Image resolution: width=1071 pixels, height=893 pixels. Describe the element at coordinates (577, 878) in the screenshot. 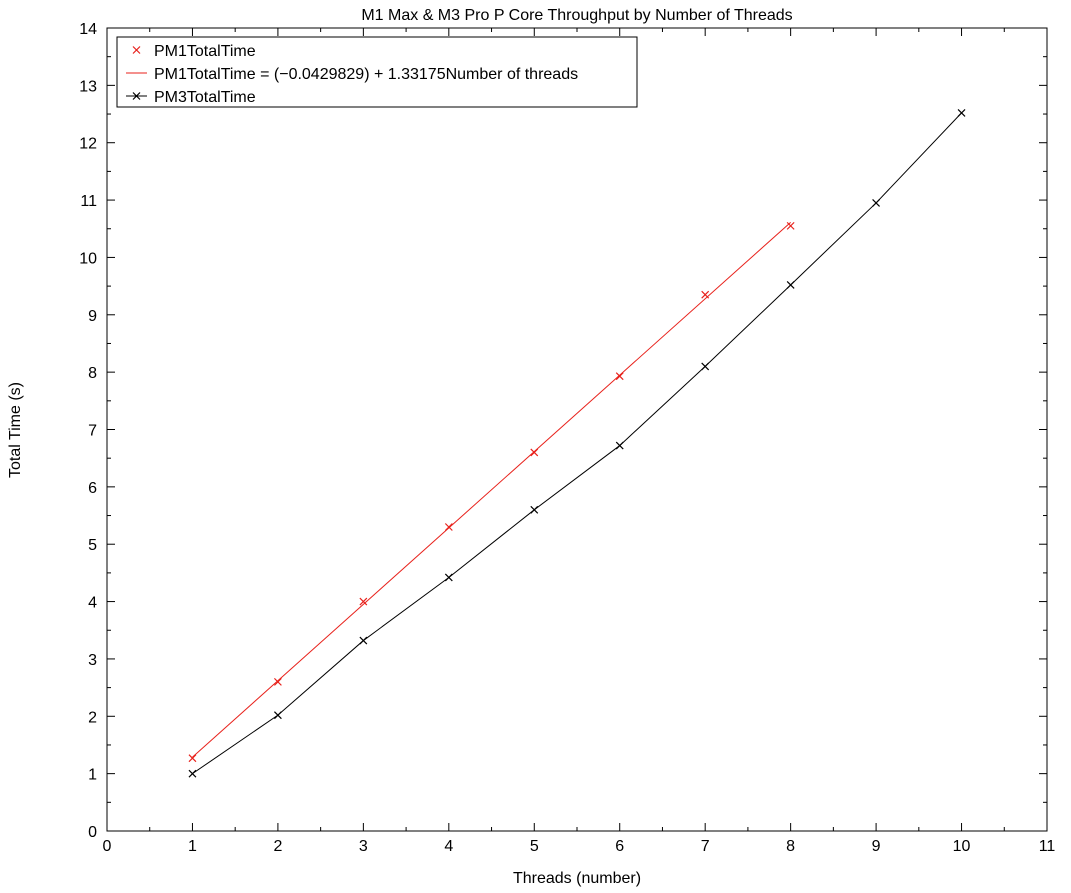

I see `x-axis-label: Threads (number)` at that location.